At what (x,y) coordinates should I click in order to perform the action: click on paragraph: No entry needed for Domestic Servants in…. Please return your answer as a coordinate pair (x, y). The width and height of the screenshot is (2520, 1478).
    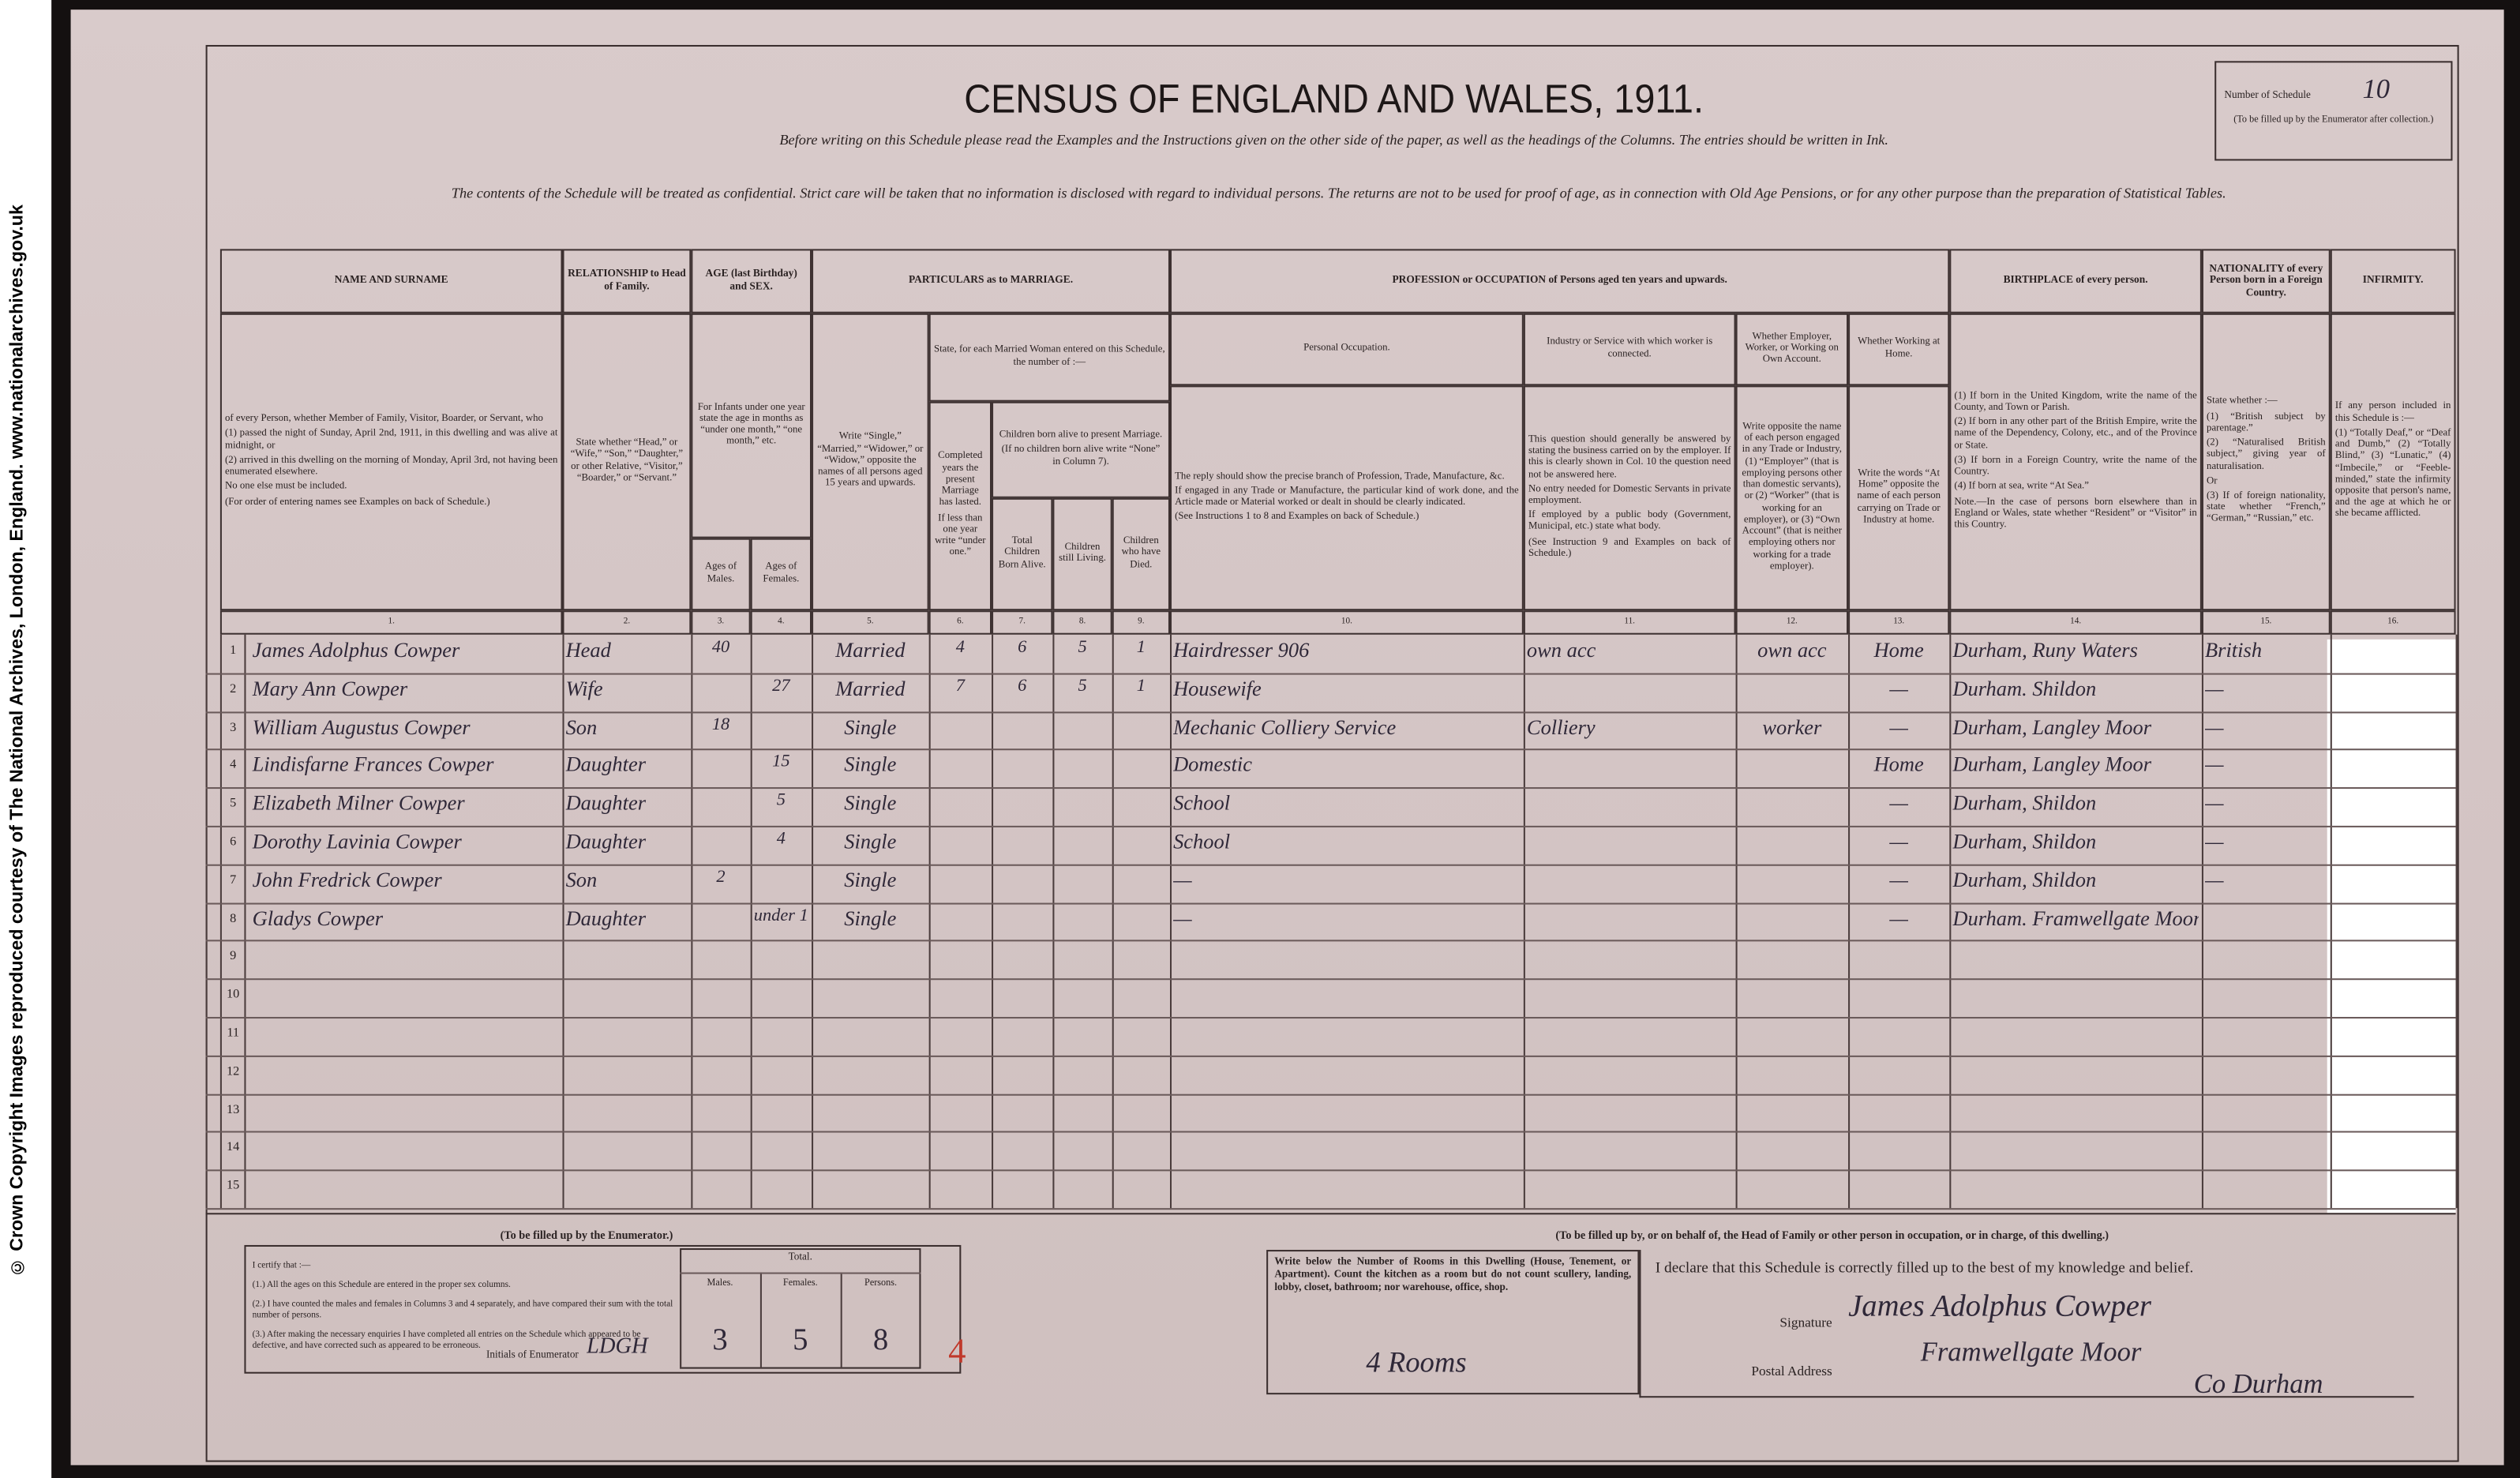
    Looking at the image, I should click on (1629, 494).